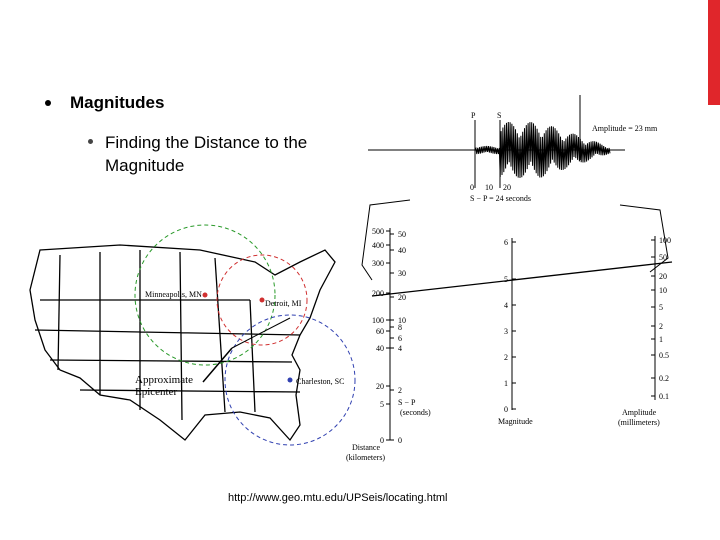 Image resolution: width=720 pixels, height=540 pixels. Describe the element at coordinates (542, 150) in the screenshot. I see `seismogram-trace` at that location.